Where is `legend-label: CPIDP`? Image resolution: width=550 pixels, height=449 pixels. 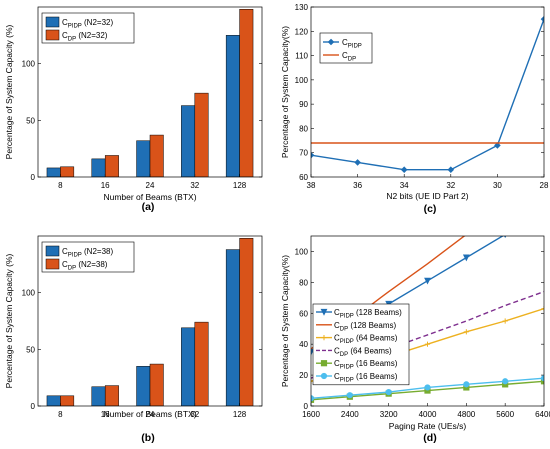 legend-label: CPIDP is located at coordinates (352, 44).